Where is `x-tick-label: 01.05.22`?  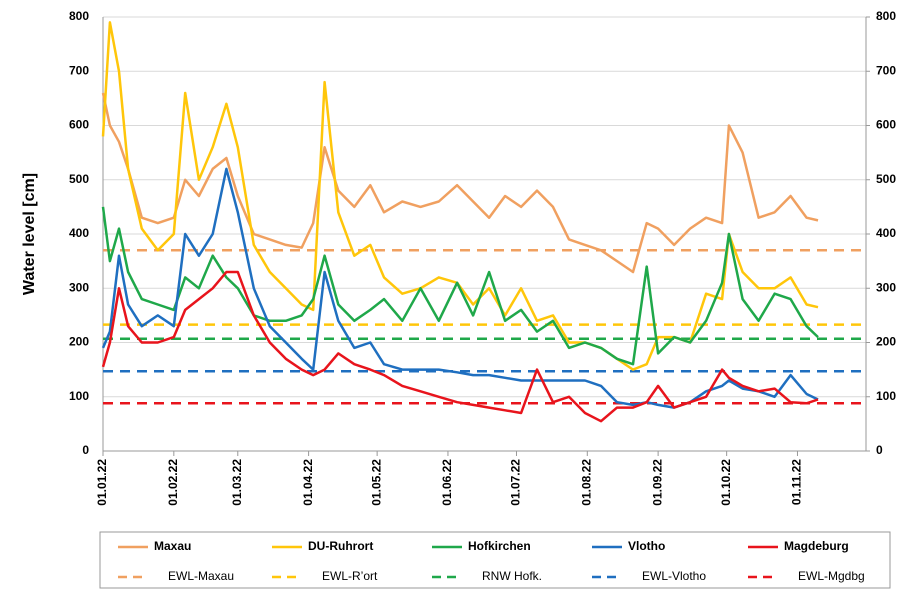
x-tick-label: 01.05.22 is located at coordinates (376, 482).